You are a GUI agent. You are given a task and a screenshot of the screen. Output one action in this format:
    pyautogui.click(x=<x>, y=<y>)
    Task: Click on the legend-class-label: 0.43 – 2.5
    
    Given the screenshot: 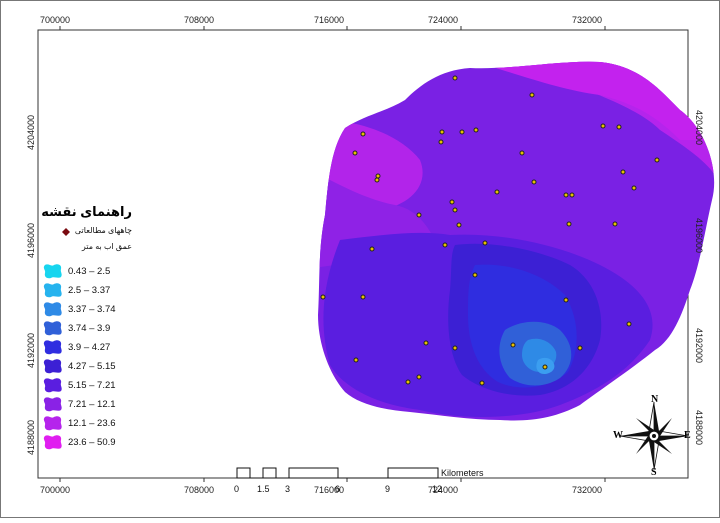 What is the action you would take?
    pyautogui.click(x=89, y=271)
    